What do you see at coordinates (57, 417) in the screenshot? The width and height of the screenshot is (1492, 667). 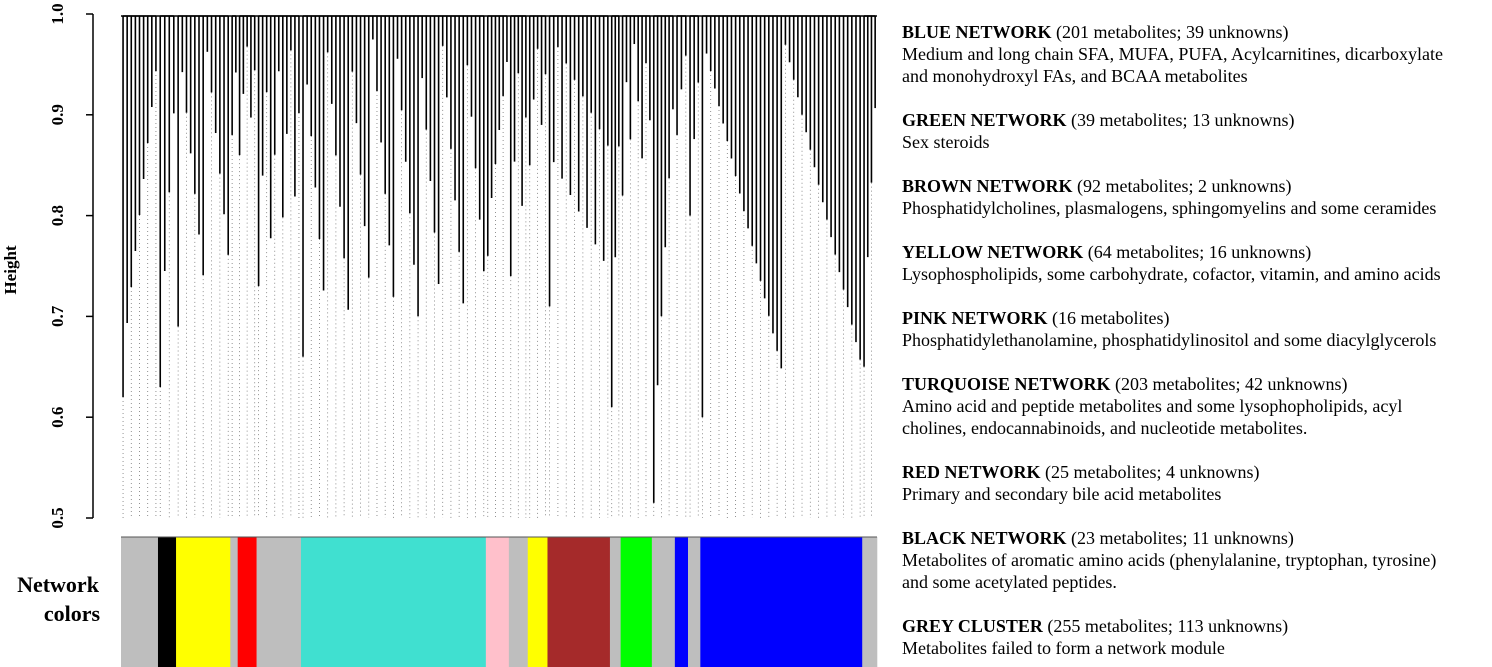 I see `y-tick-label: 0.6` at bounding box center [57, 417].